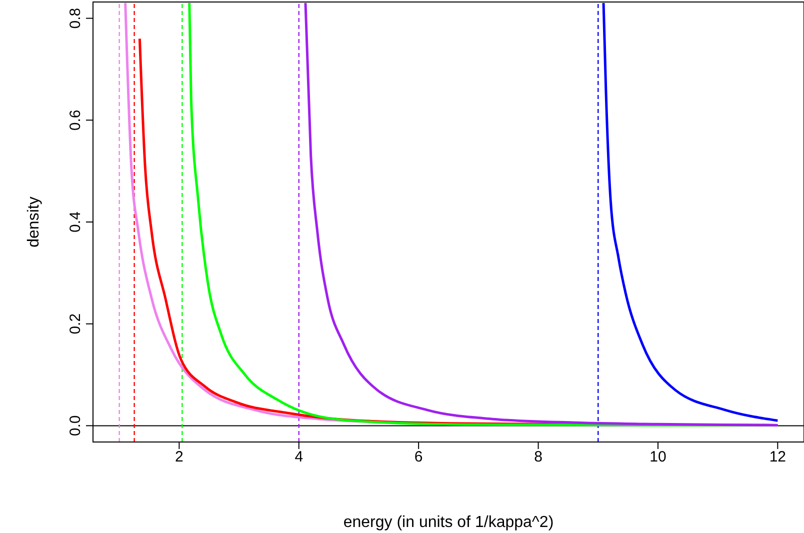 The image size is (804, 533). I want to click on x-tick-label: 2, so click(179, 457).